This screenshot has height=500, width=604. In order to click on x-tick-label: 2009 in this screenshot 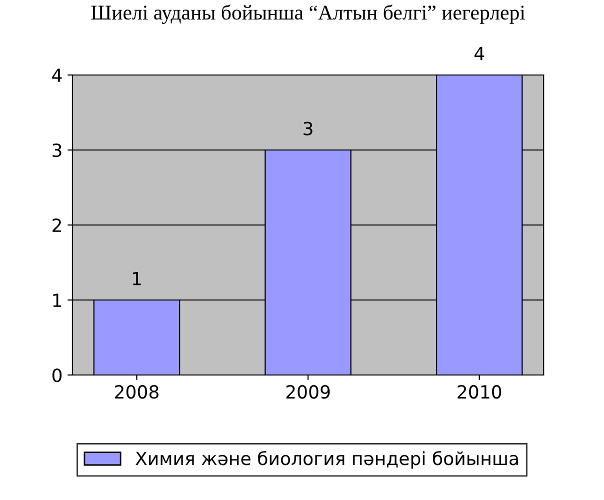, I will do `click(308, 392)`.